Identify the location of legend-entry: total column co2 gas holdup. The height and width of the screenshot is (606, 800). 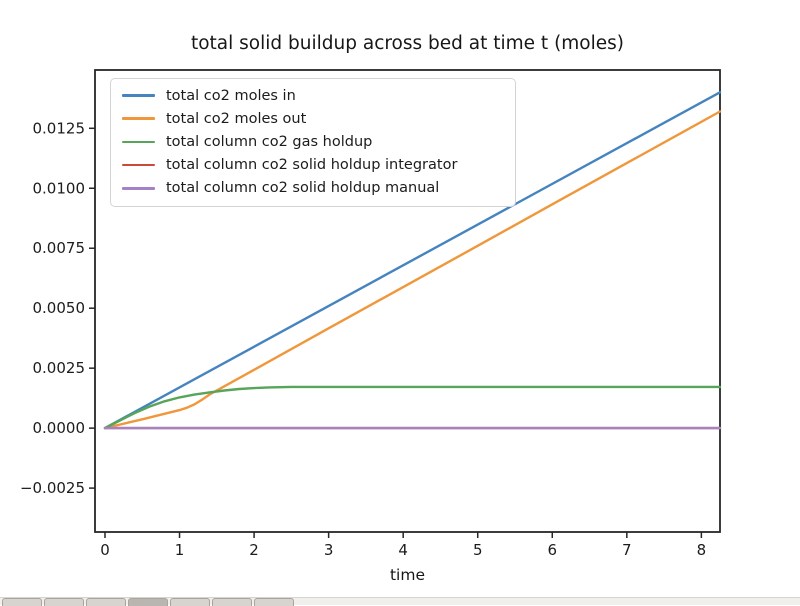
(313, 141).